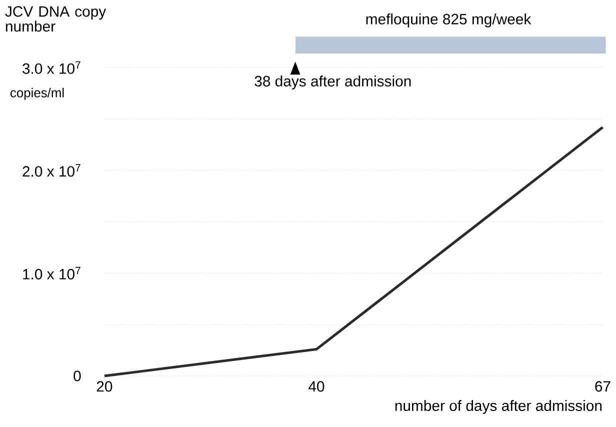 The height and width of the screenshot is (427, 616). Describe the element at coordinates (602, 386) in the screenshot. I see `x-tick-label: 67` at that location.